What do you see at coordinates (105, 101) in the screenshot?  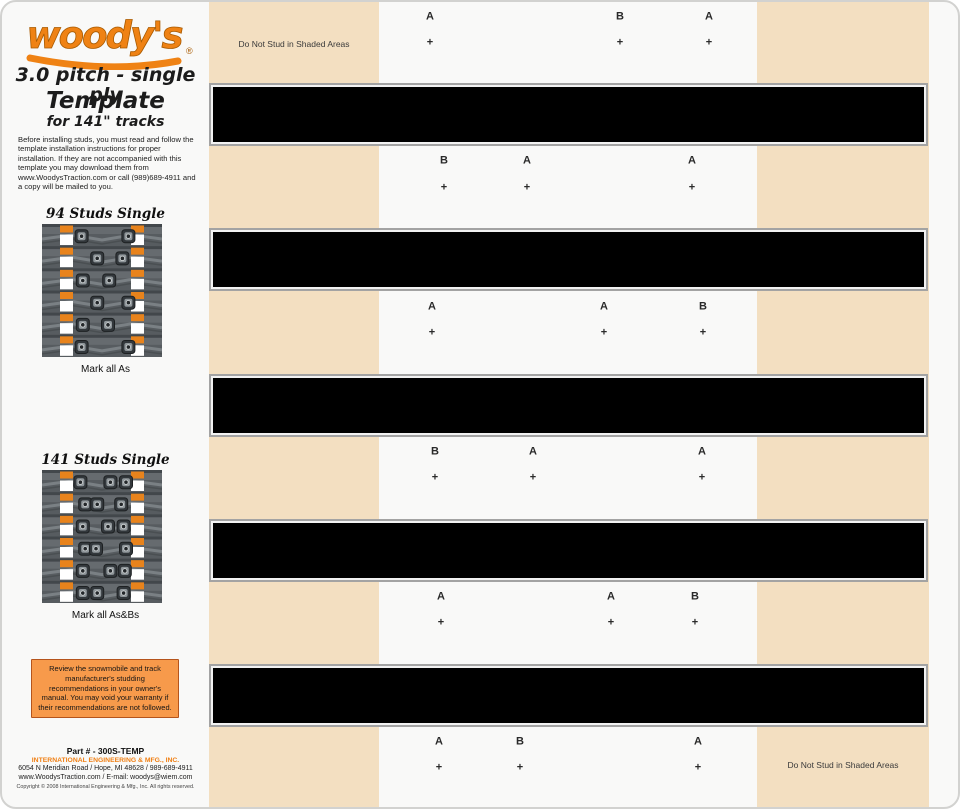 I see `title-template: Template` at bounding box center [105, 101].